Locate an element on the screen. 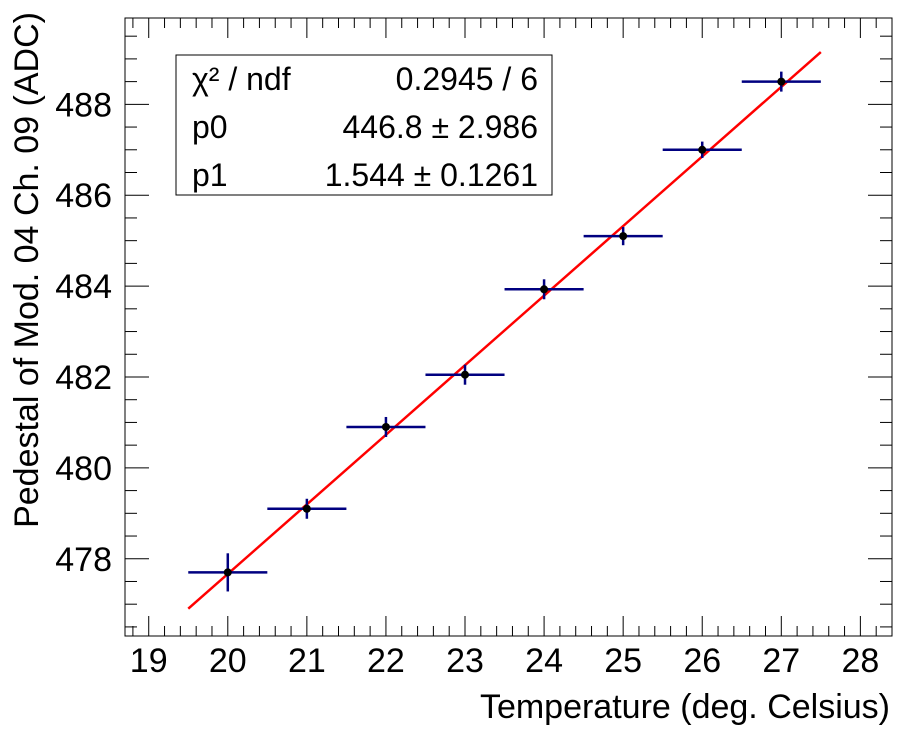 The image size is (912, 737). x-tick-label: 25 is located at coordinates (623, 661).